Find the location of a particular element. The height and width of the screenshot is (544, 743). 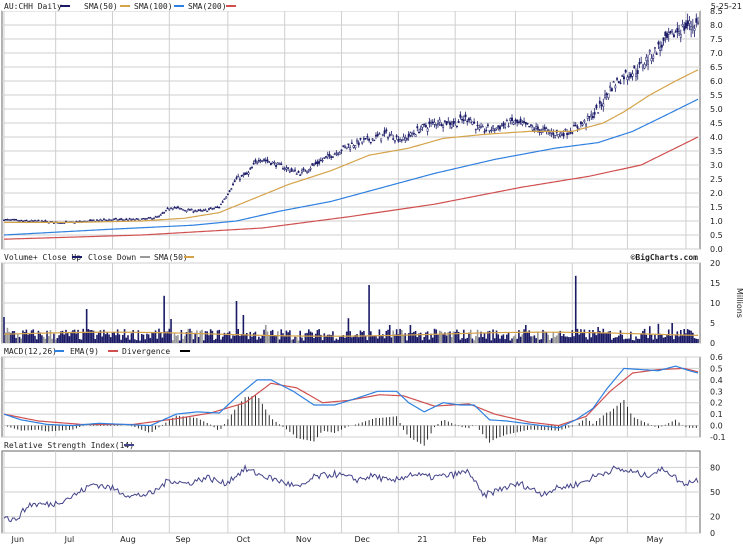

price-legend-bar is located at coordinates (351, 6).